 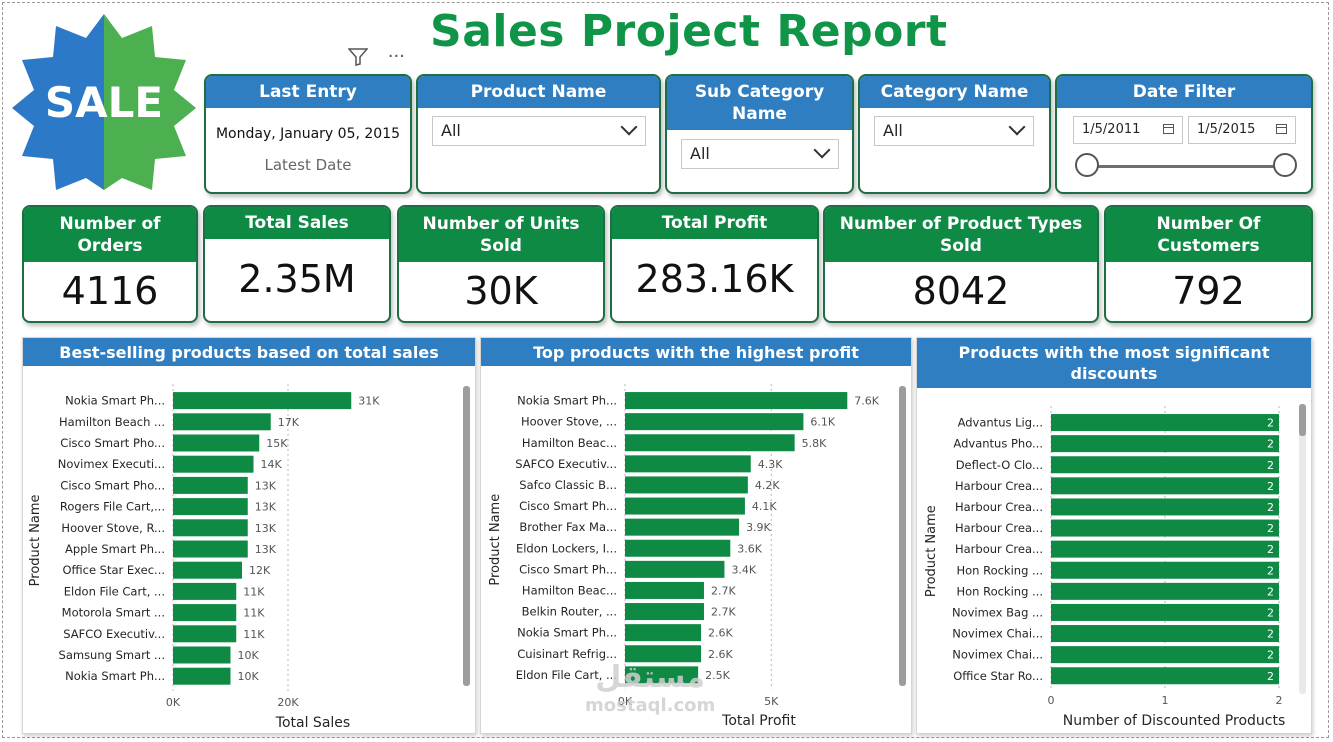 I want to click on watermark-latin: mostaql.com, so click(x=650, y=705).